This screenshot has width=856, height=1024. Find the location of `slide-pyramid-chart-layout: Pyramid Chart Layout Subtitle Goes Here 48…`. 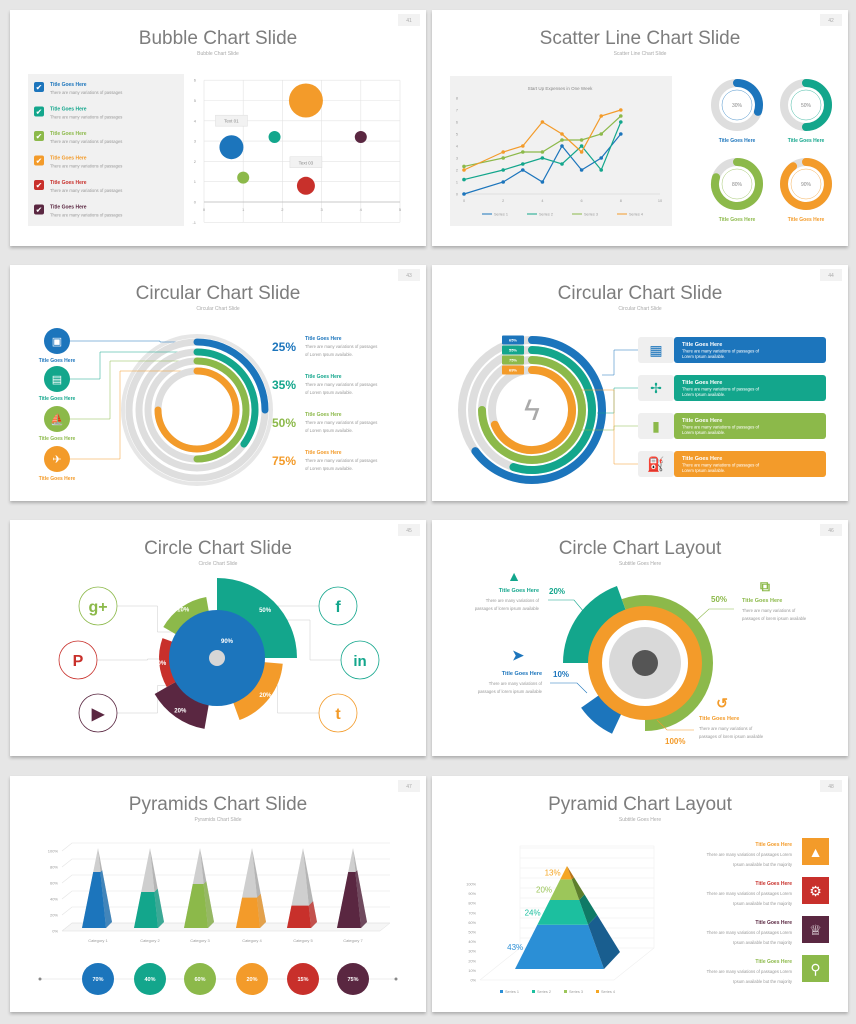

slide-pyramid-chart-layout: Pyramid Chart Layout Subtitle Goes Here 48… is located at coordinates (640, 894).